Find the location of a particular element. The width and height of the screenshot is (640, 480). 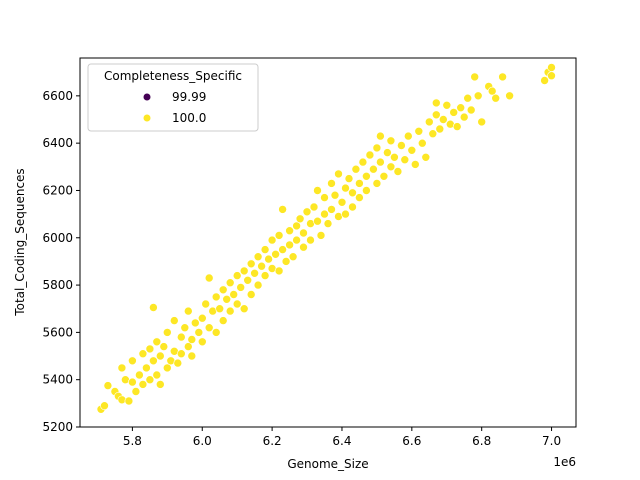

x-tick-label: 6.2 is located at coordinates (272, 441).